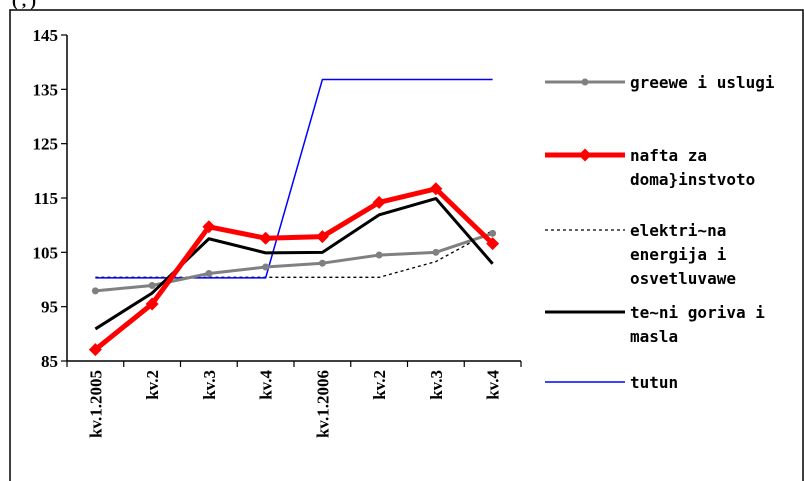 This screenshot has width=804, height=481. Describe the element at coordinates (585, 155) in the screenshot. I see `legend-marker-nafta-za-doma-instvoto` at that location.